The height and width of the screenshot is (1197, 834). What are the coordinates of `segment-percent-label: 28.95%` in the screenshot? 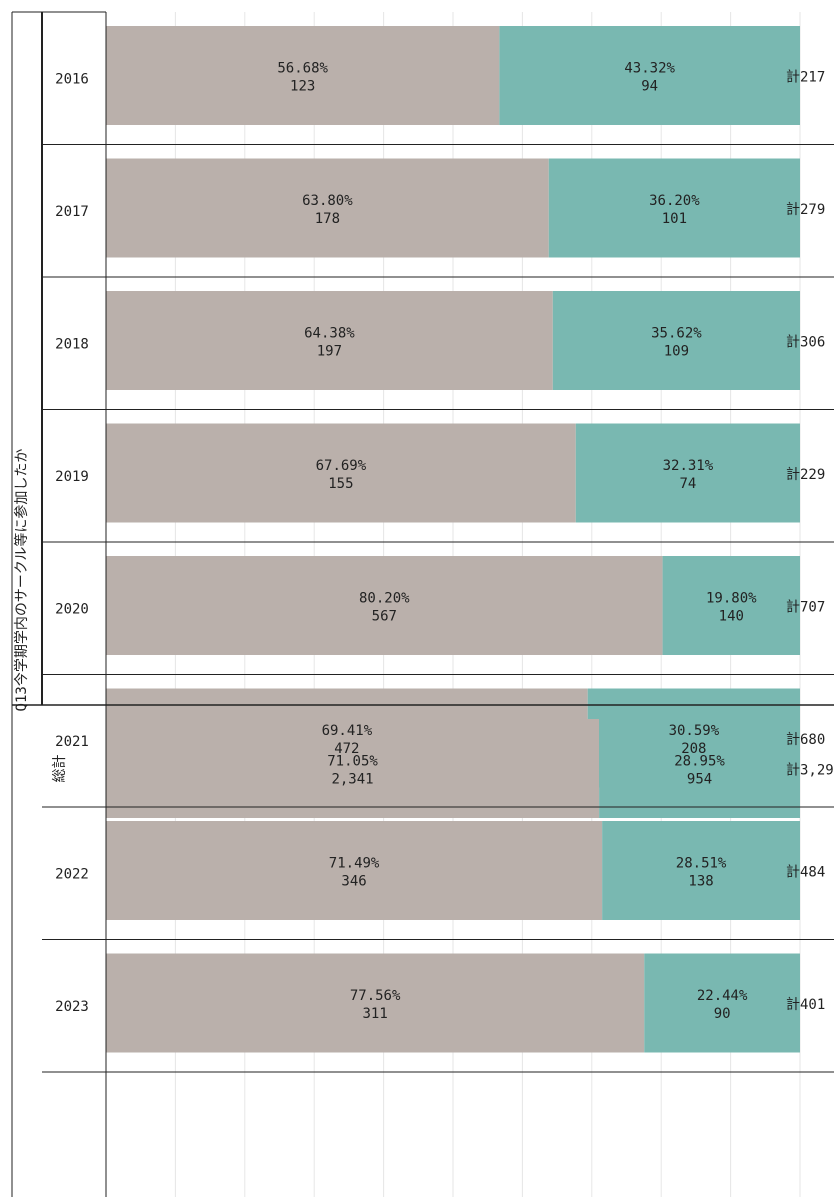 It's located at (699, 762).